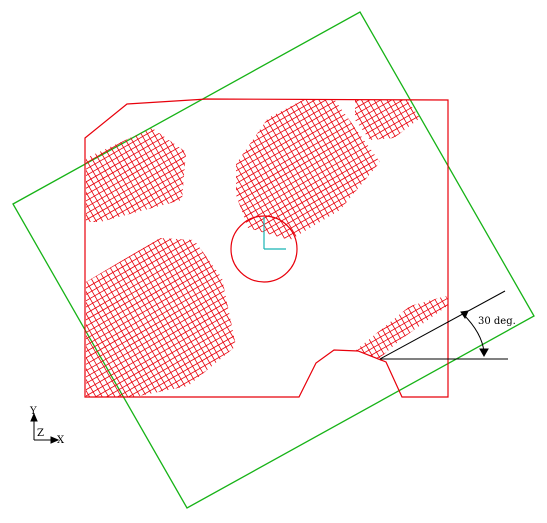  I want to click on axis-x-label: X, so click(61, 440).